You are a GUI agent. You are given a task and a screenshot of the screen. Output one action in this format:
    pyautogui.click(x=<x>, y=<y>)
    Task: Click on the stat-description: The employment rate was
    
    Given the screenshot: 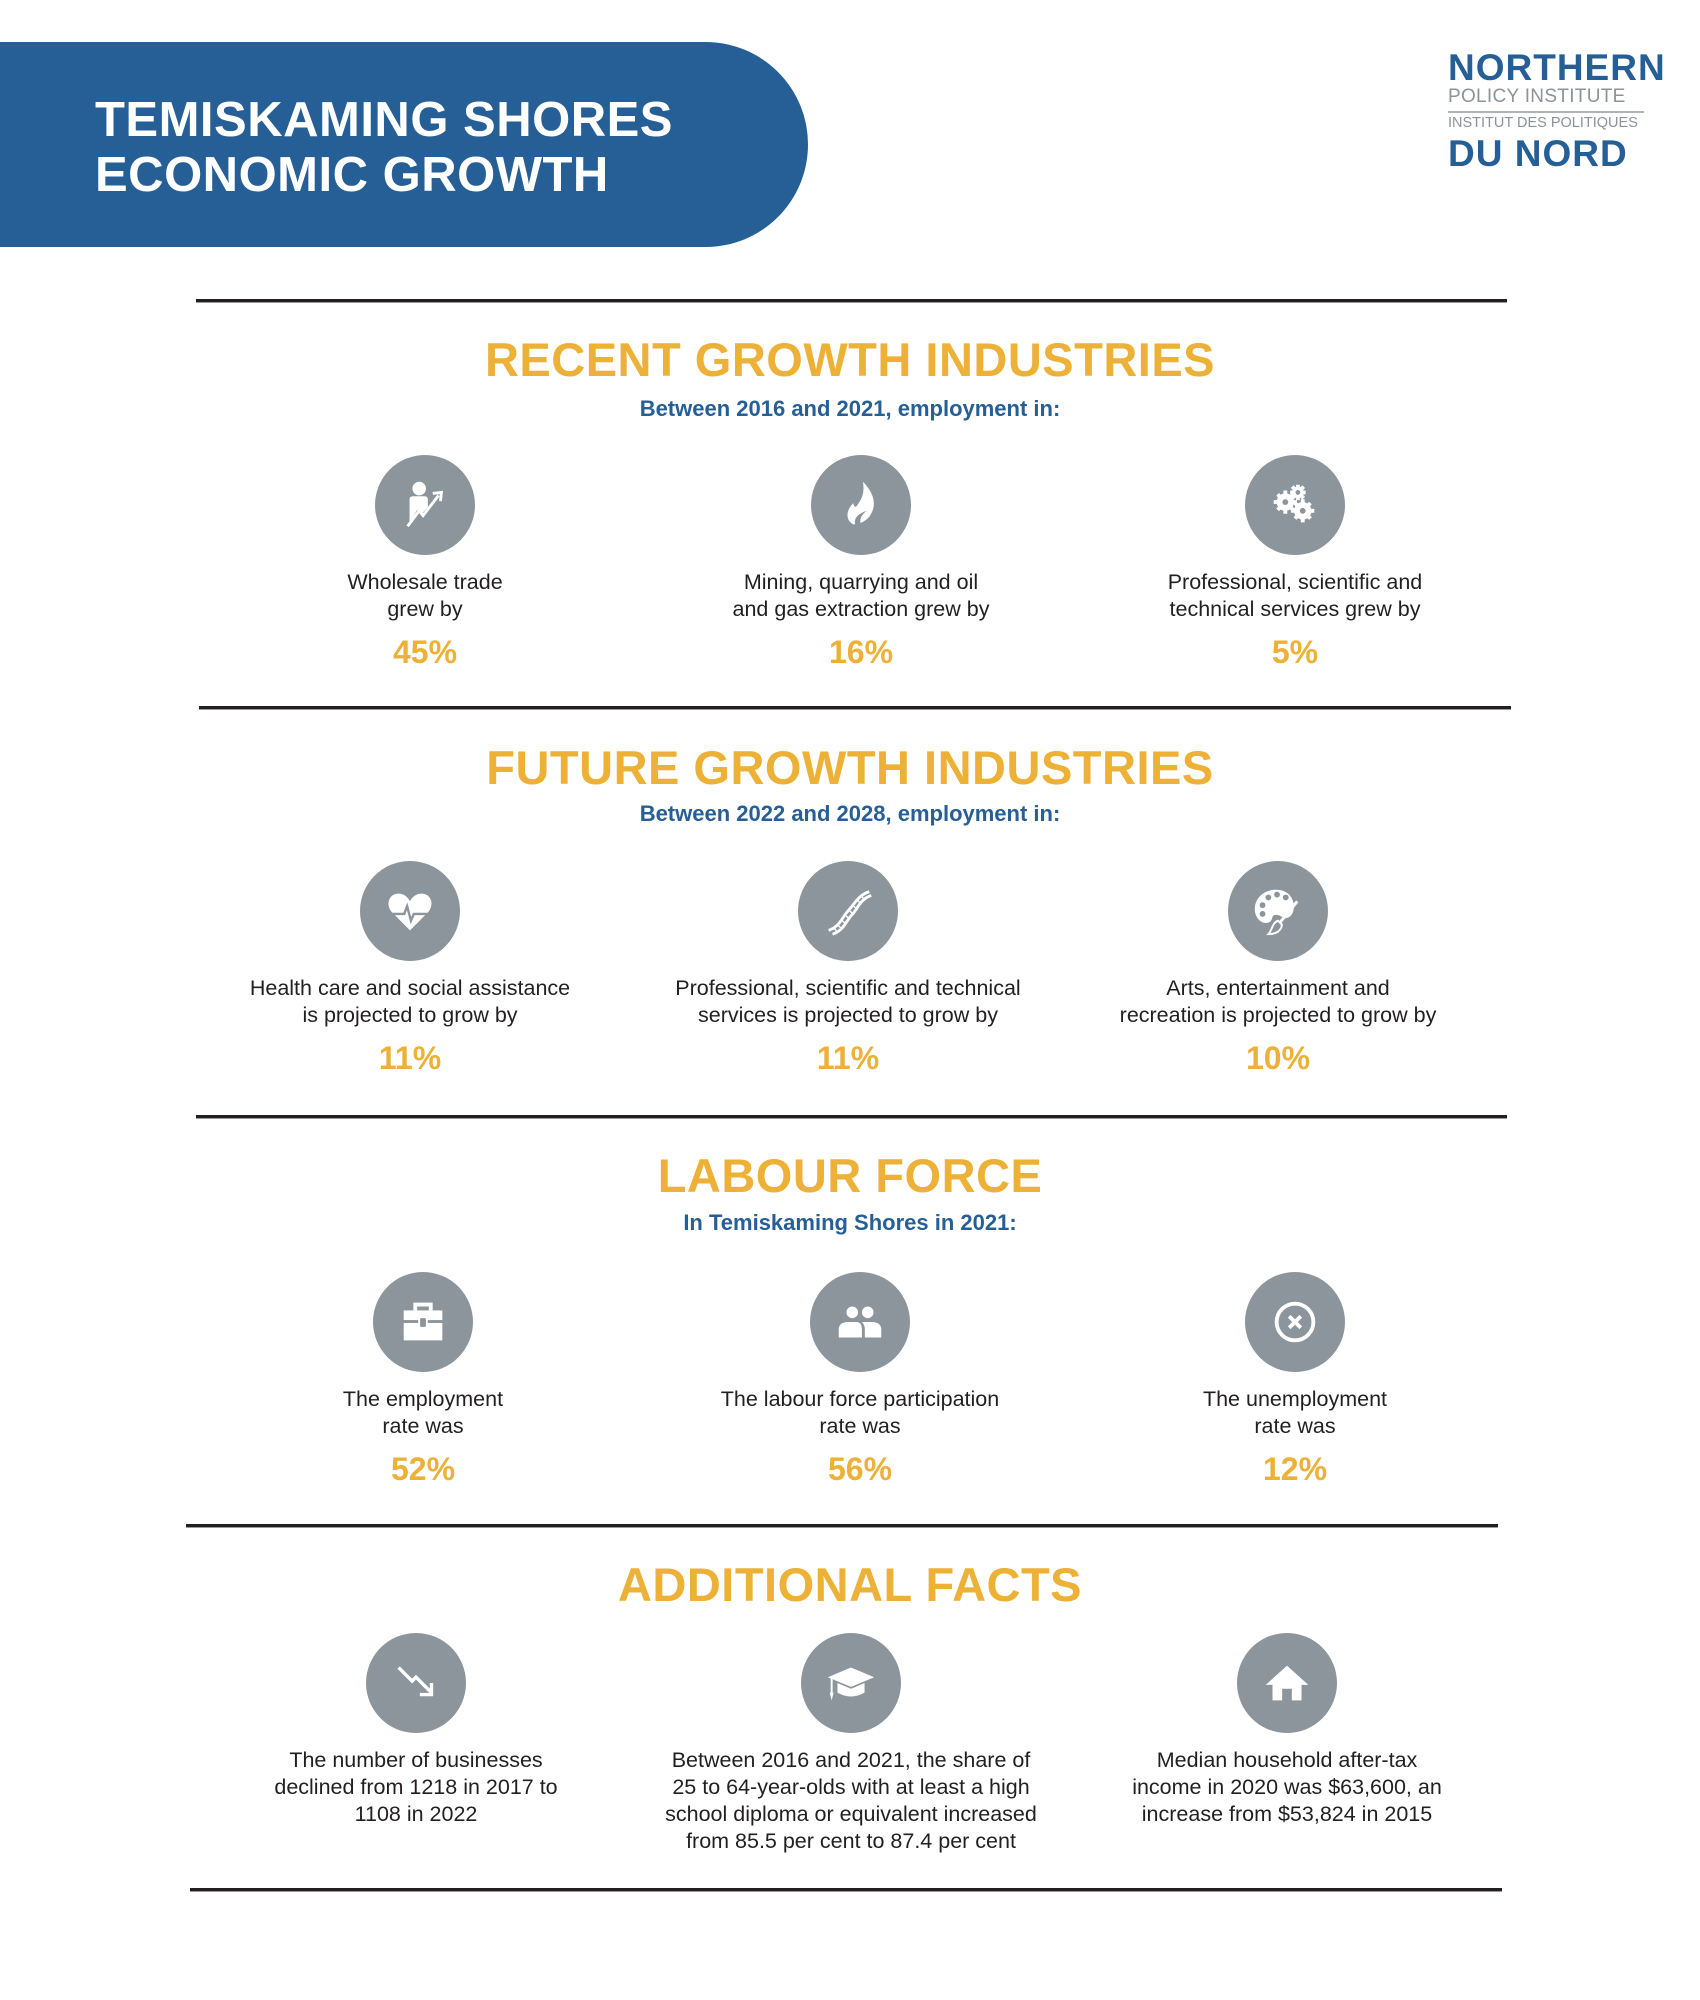 What is the action you would take?
    pyautogui.click(x=423, y=1412)
    